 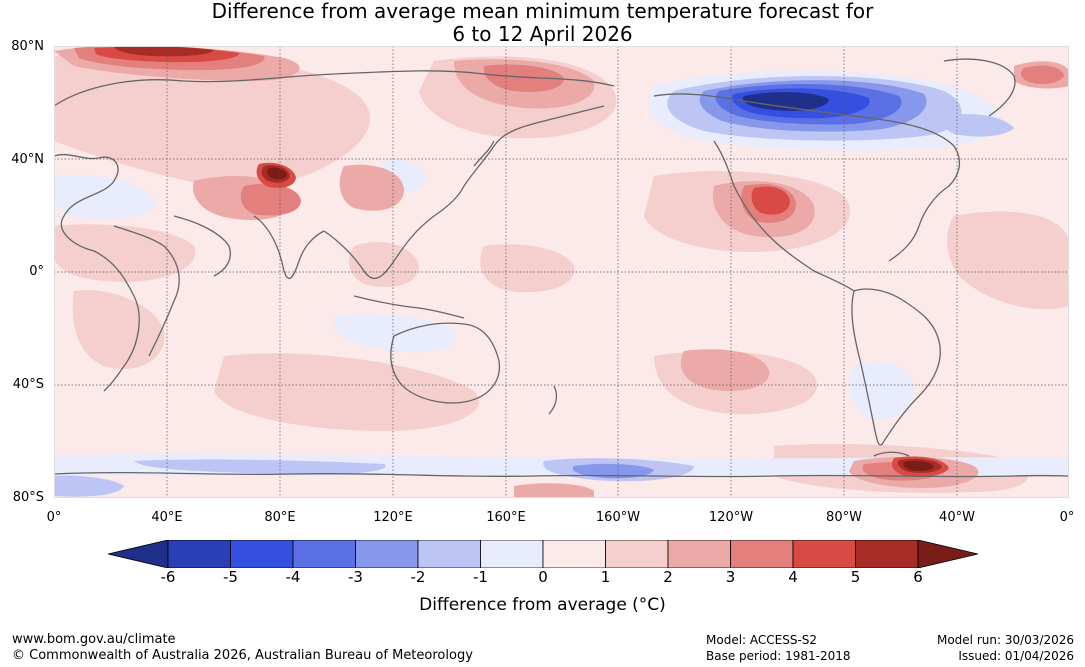 What do you see at coordinates (167, 517) in the screenshot?
I see `lon-label-40e: 40°E` at bounding box center [167, 517].